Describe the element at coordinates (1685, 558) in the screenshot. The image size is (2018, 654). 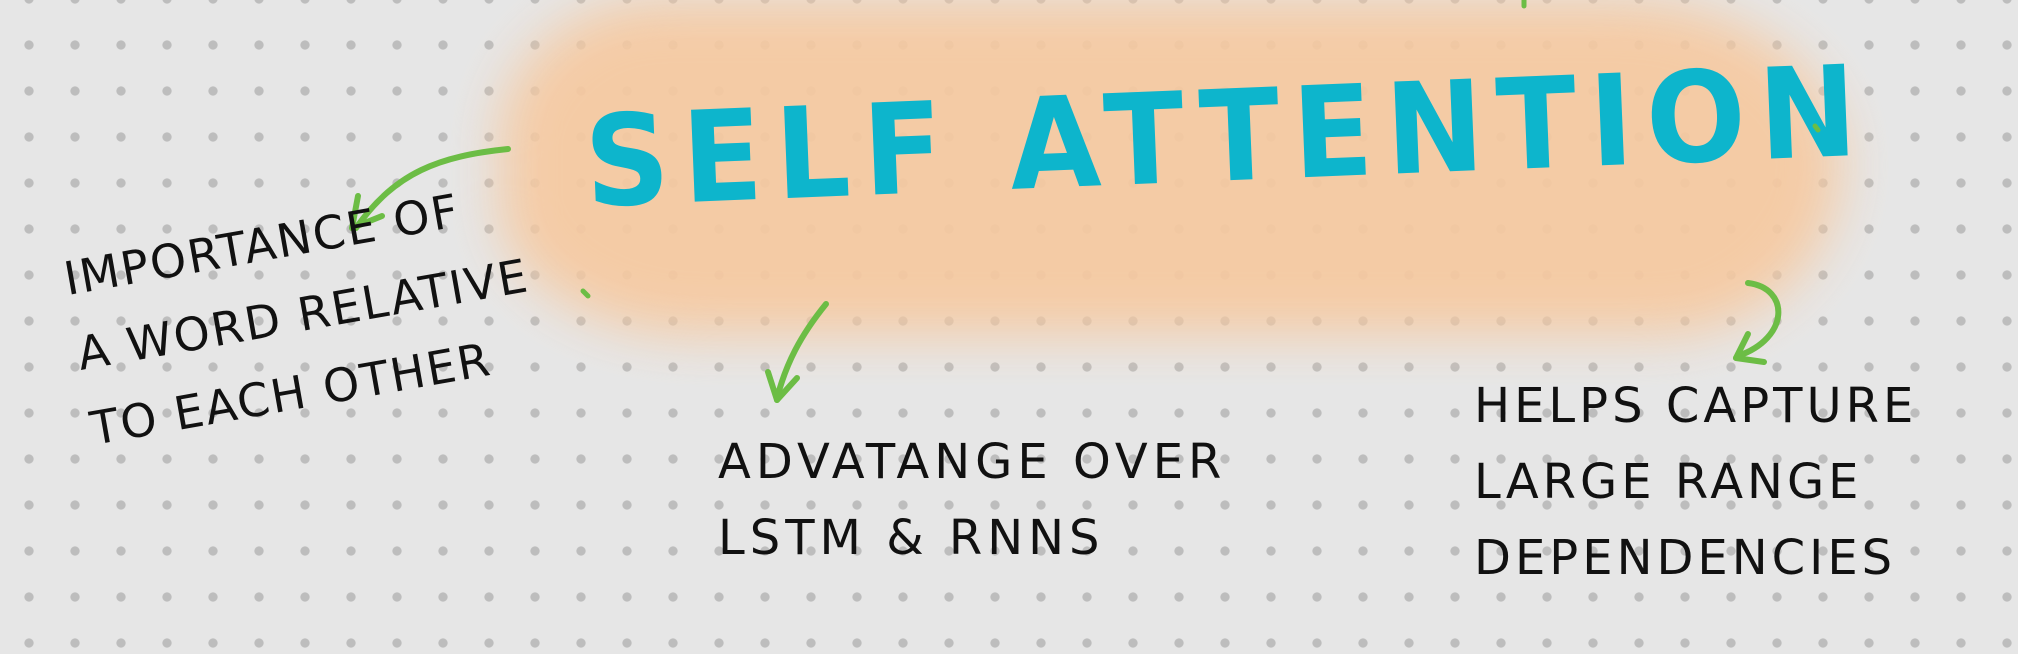
I see `note-line: DEPENDENCIES` at that location.